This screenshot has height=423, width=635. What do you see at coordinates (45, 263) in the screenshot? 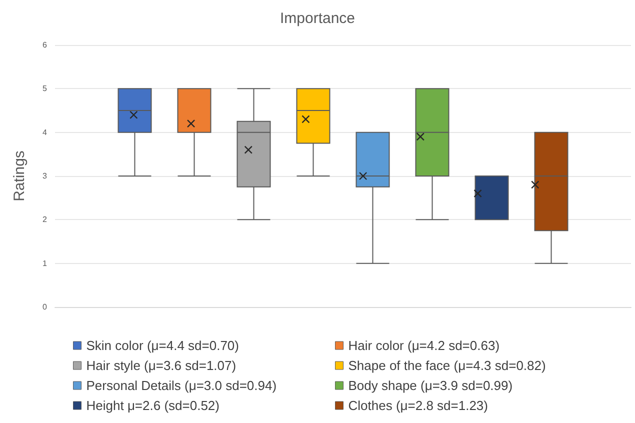
I see `y-tick-label: 1` at bounding box center [45, 263].